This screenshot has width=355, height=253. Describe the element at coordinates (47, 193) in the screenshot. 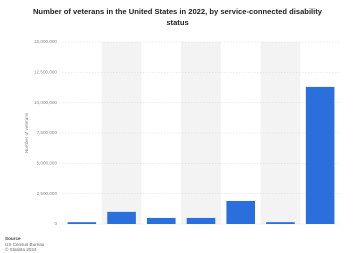

I see `y-tick-label: 2,500,000` at that location.